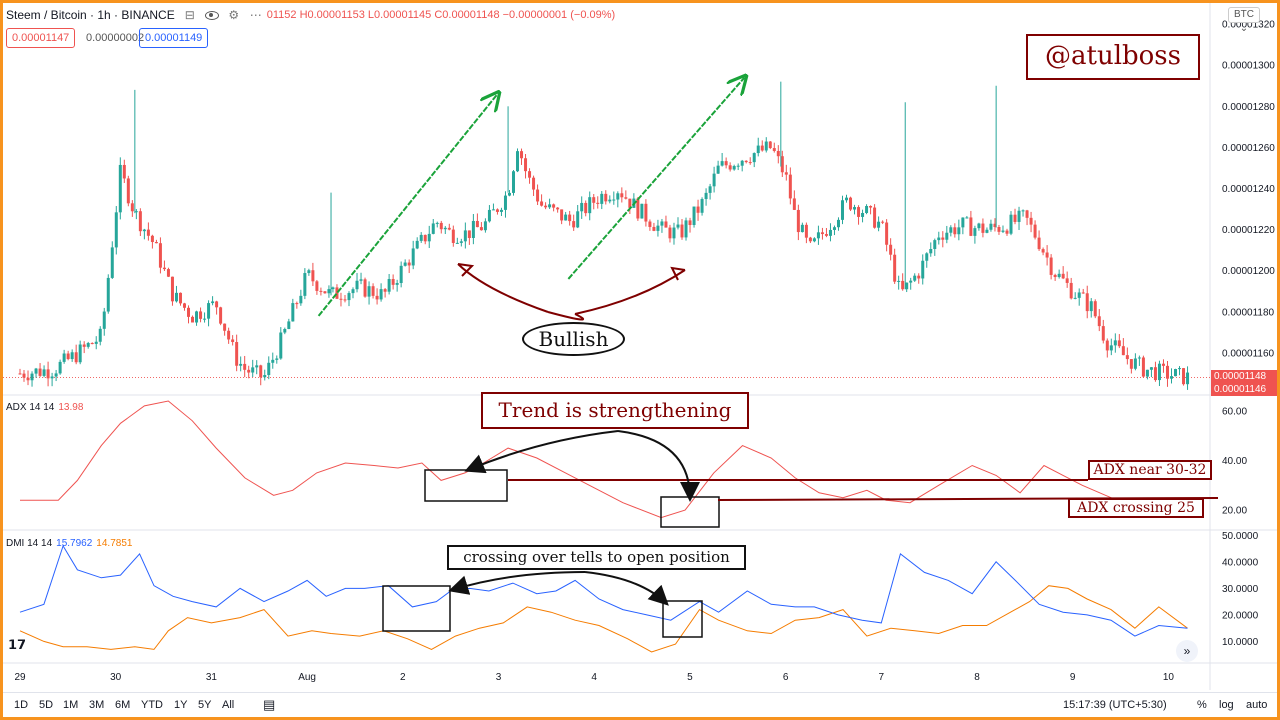  Describe the element at coordinates (21, 705) in the screenshot. I see `range-1d: 1D` at that location.